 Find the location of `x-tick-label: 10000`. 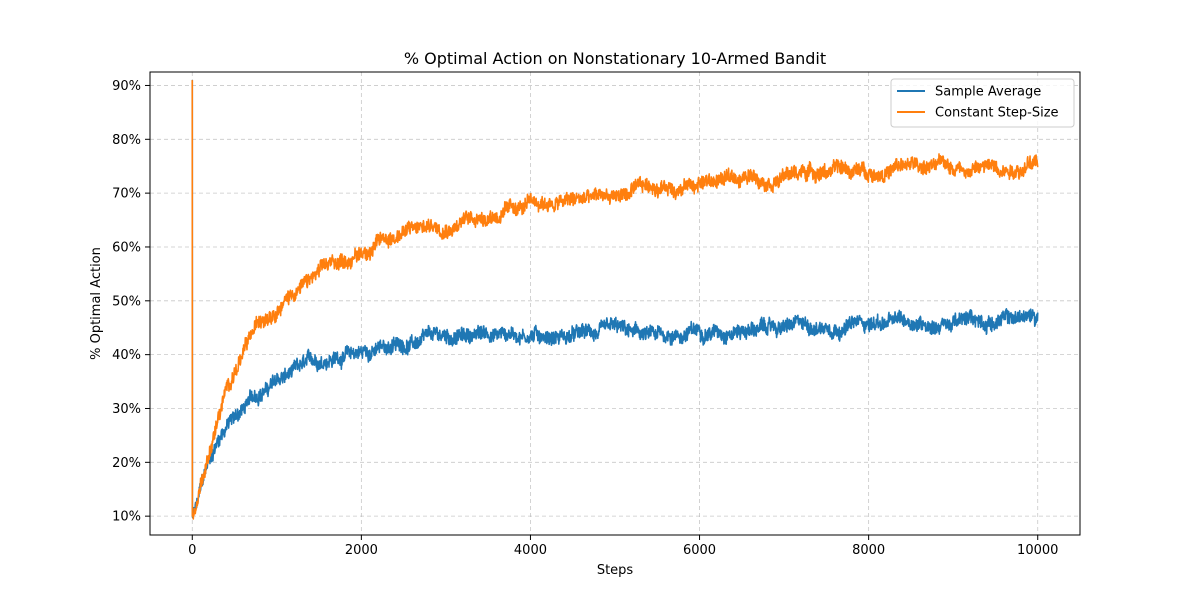

x-tick-label: 10000 is located at coordinates (1037, 550).